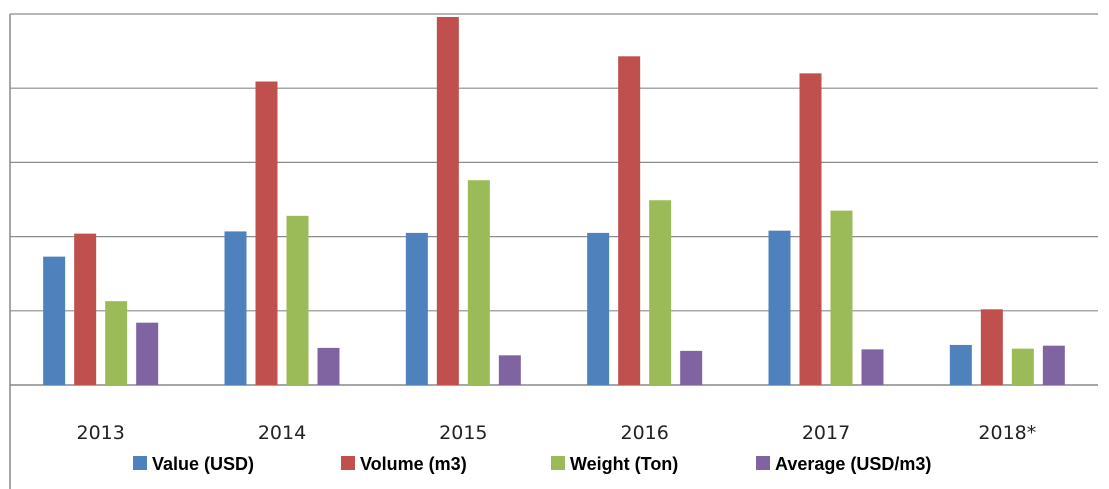 The image size is (1109, 489). What do you see at coordinates (826, 433) in the screenshot?
I see `x-tick-label: 2017` at bounding box center [826, 433].